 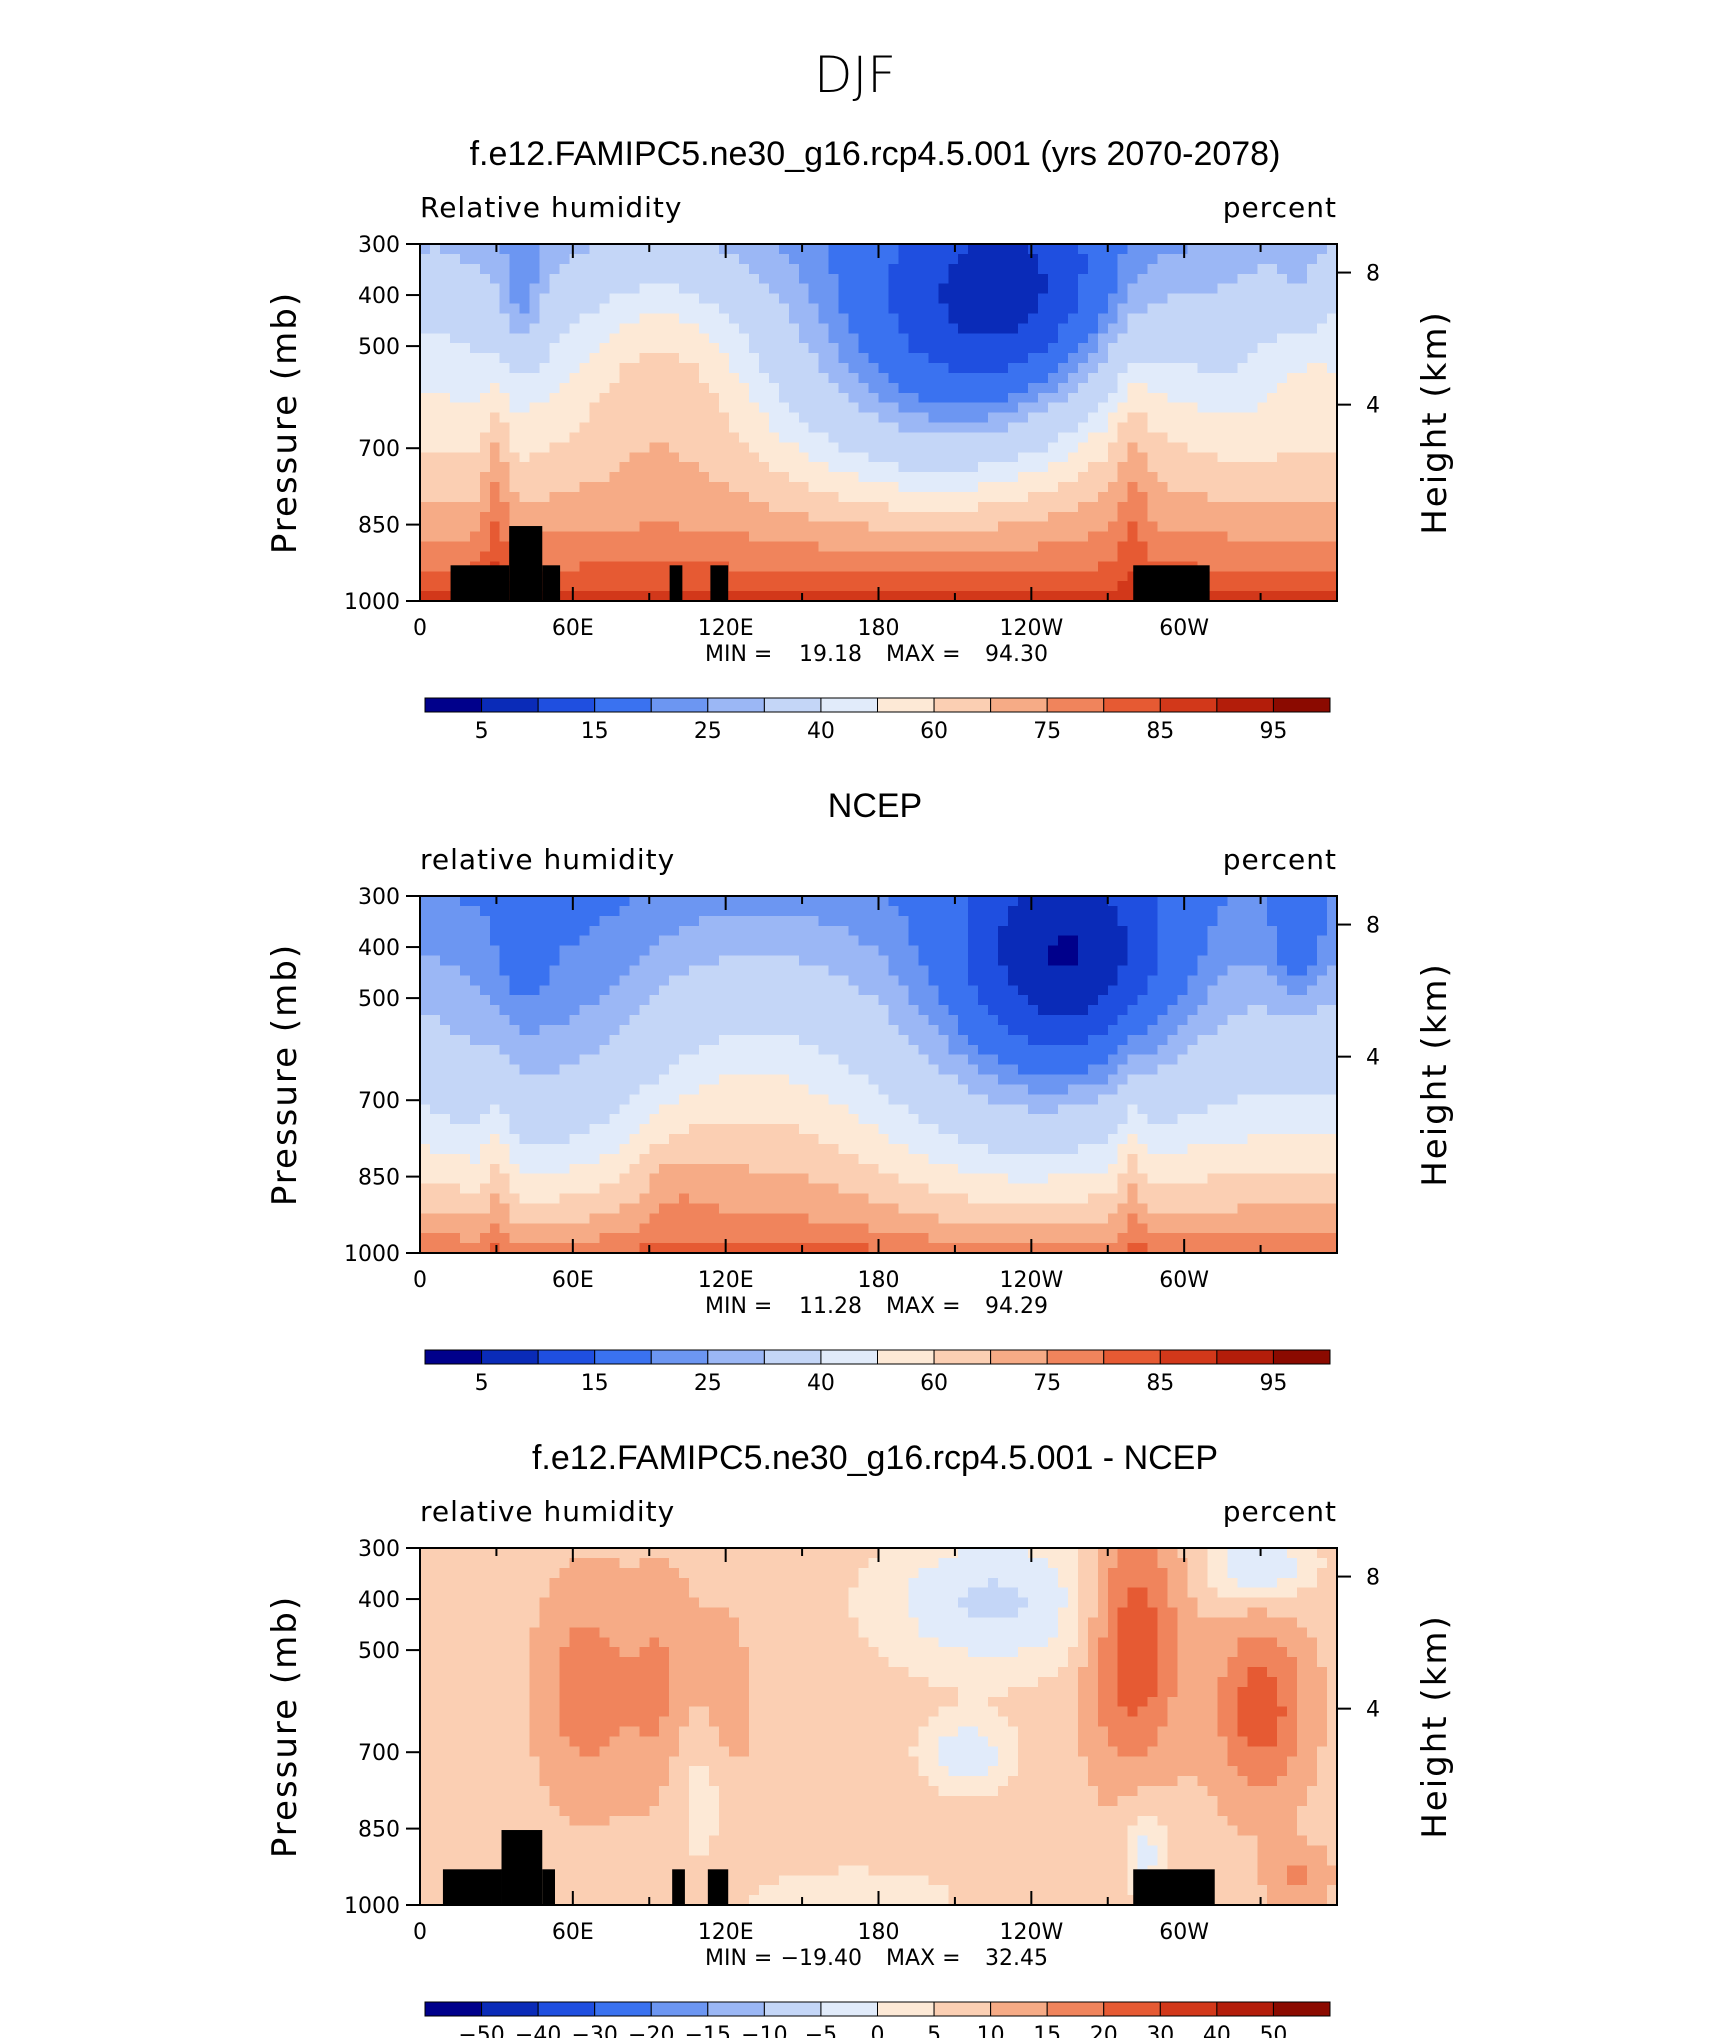 What do you see at coordinates (379, 526) in the screenshot?
I see `y-tick-label: 850` at bounding box center [379, 526].